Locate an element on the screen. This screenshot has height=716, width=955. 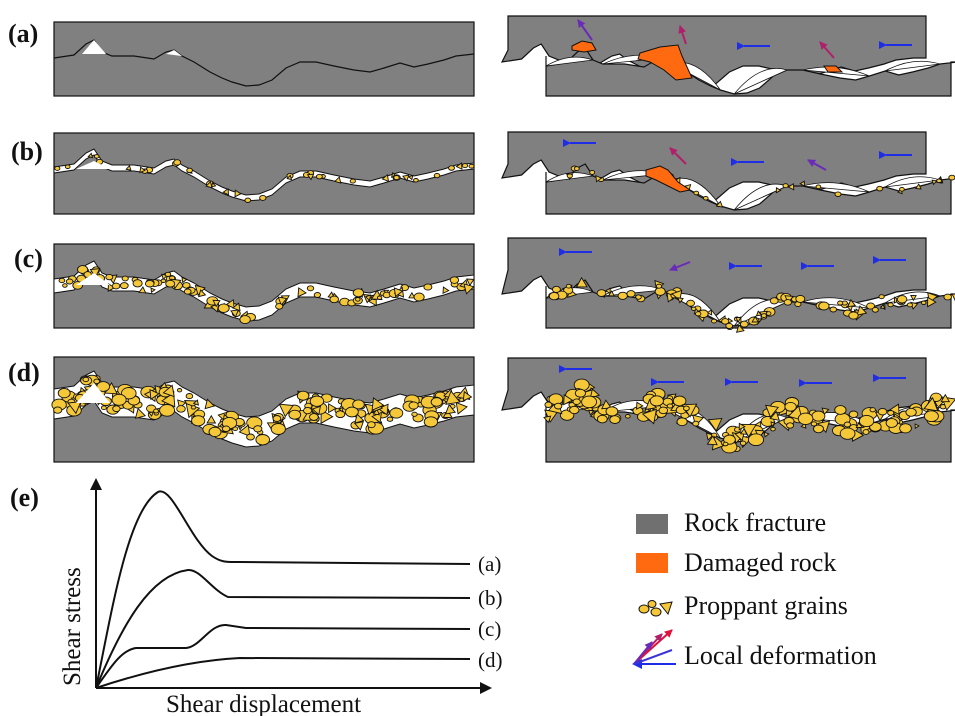
y-axis-label: Shear stress is located at coordinates (72, 626).